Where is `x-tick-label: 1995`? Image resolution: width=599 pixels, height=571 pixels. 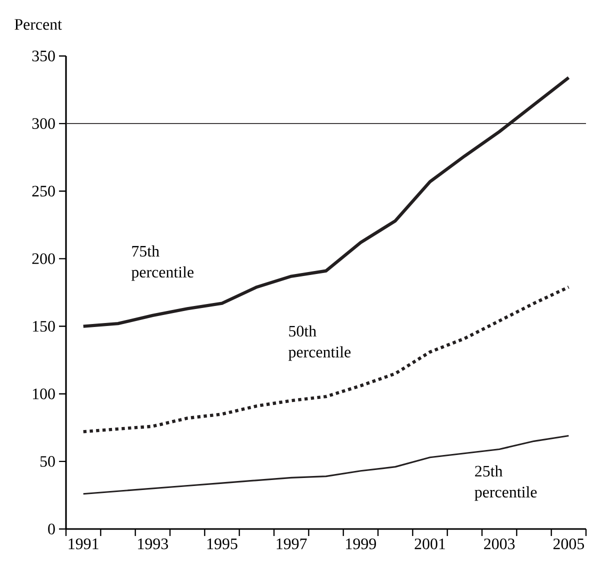
x-tick-label: 1995 is located at coordinates (222, 544).